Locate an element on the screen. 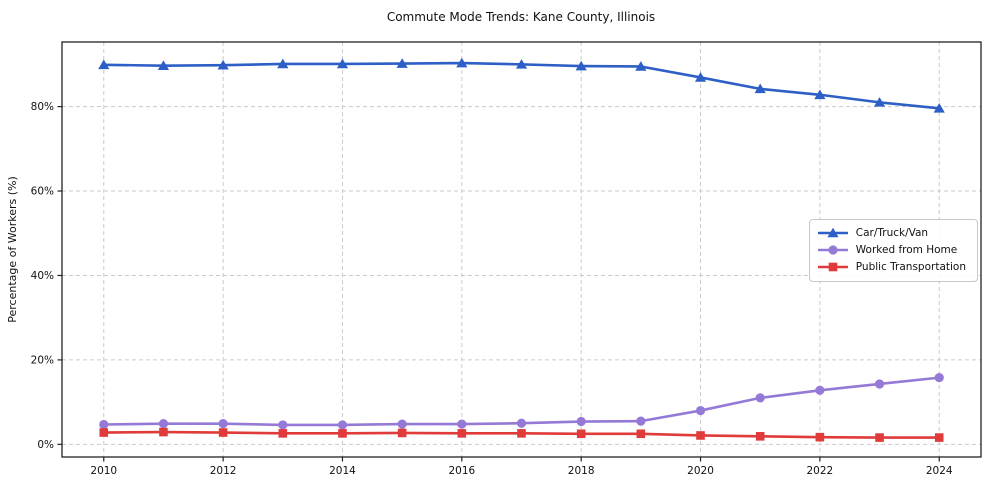 The image size is (990, 490). x-tick-label: 2012 is located at coordinates (223, 471).